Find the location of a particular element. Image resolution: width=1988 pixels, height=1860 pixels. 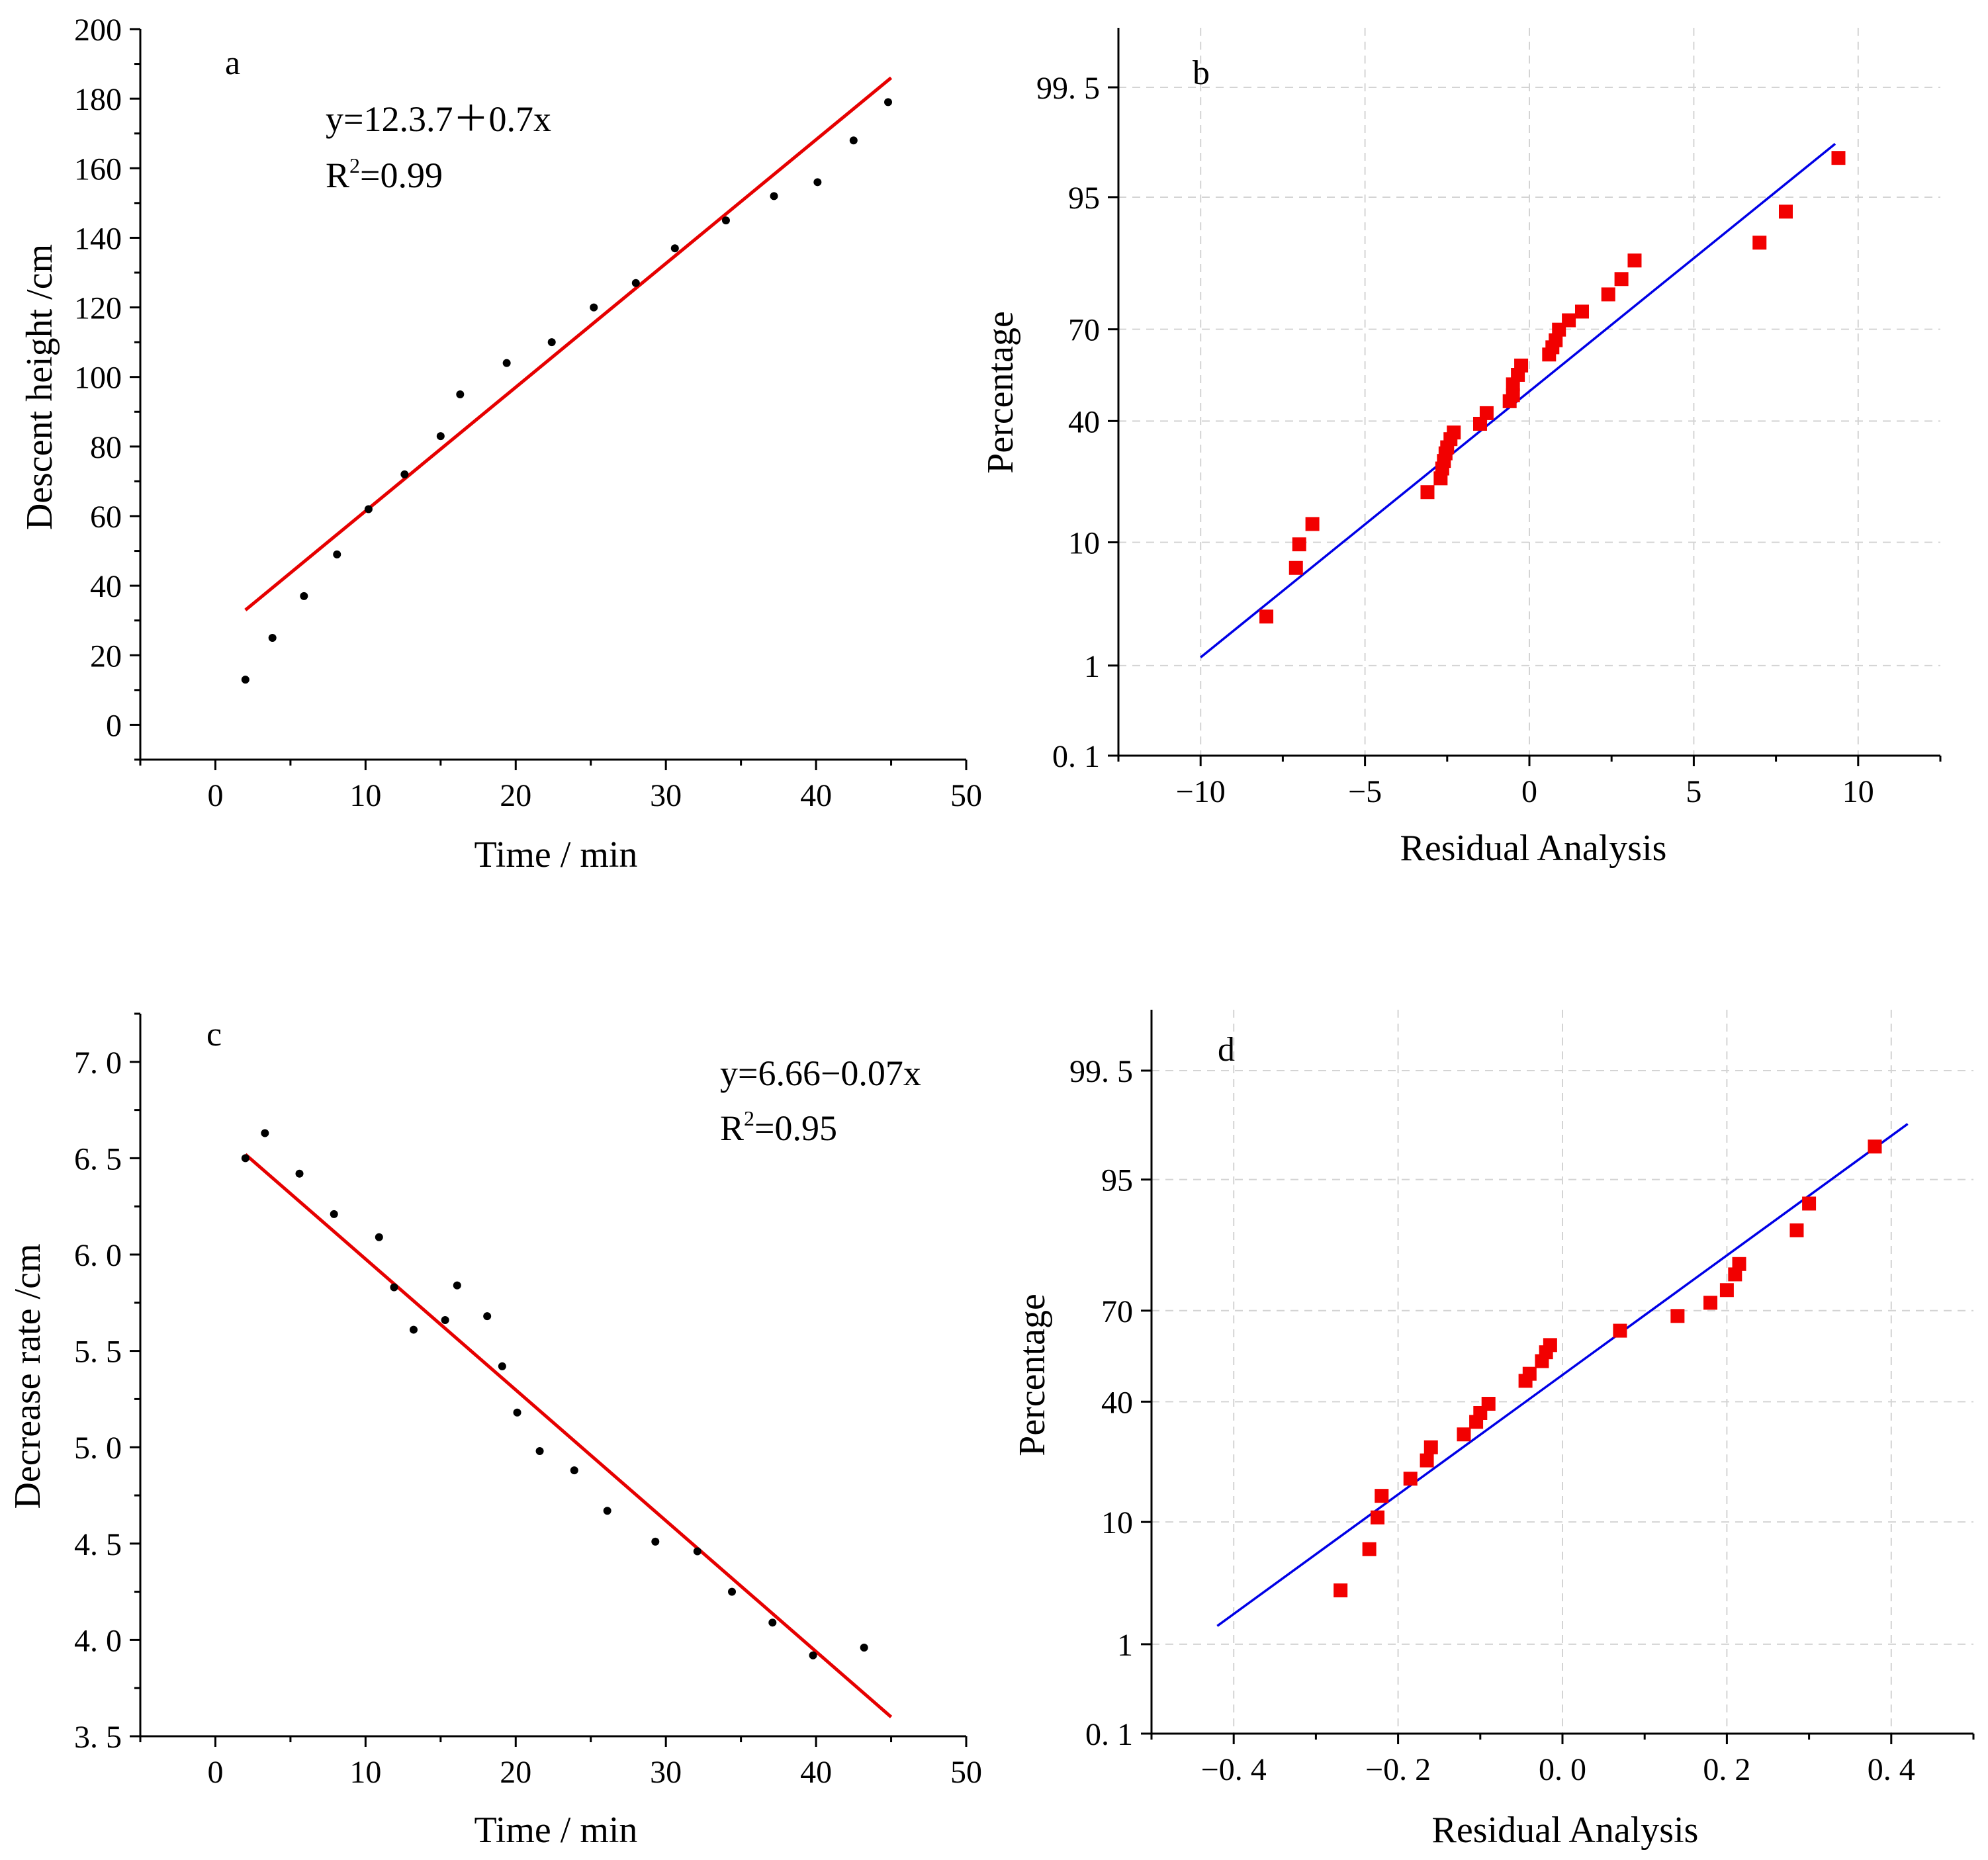

y-tick-label-a-1: 20 is located at coordinates (106, 656).